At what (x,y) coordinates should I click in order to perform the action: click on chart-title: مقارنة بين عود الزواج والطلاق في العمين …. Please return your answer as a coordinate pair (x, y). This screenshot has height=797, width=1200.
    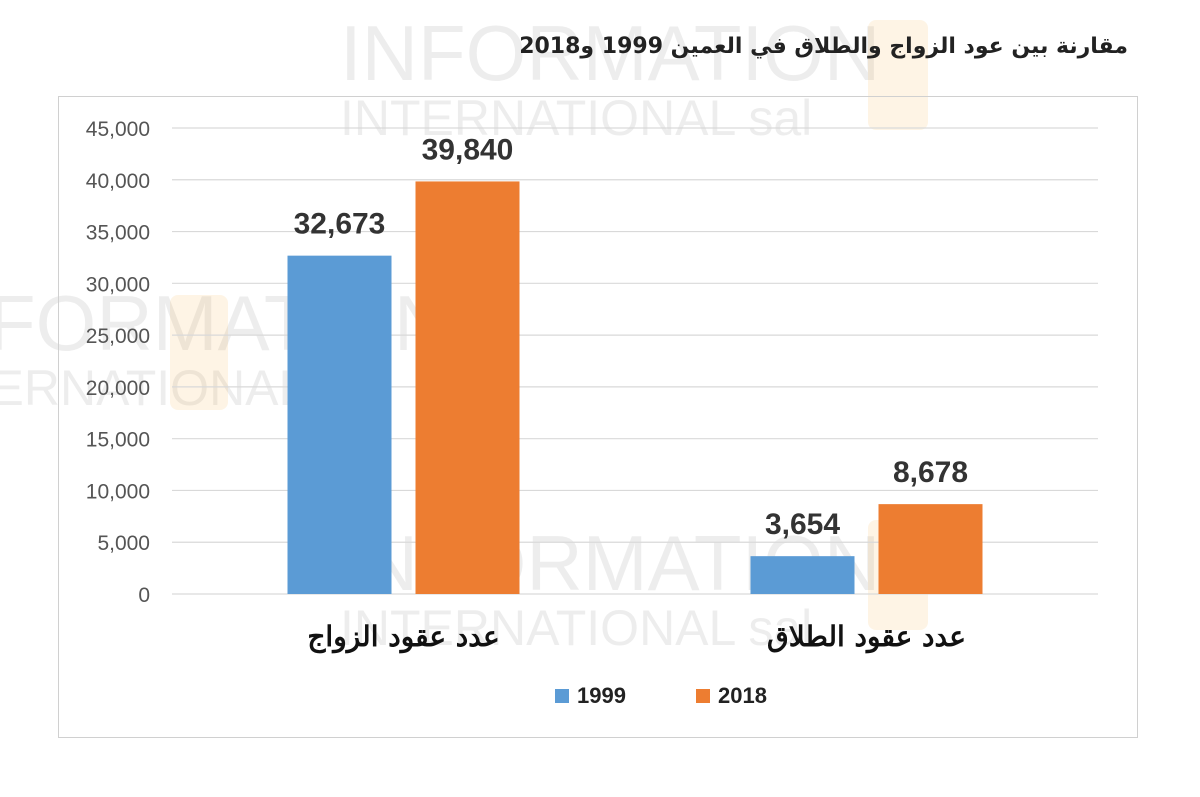
    Looking at the image, I should click on (823, 46).